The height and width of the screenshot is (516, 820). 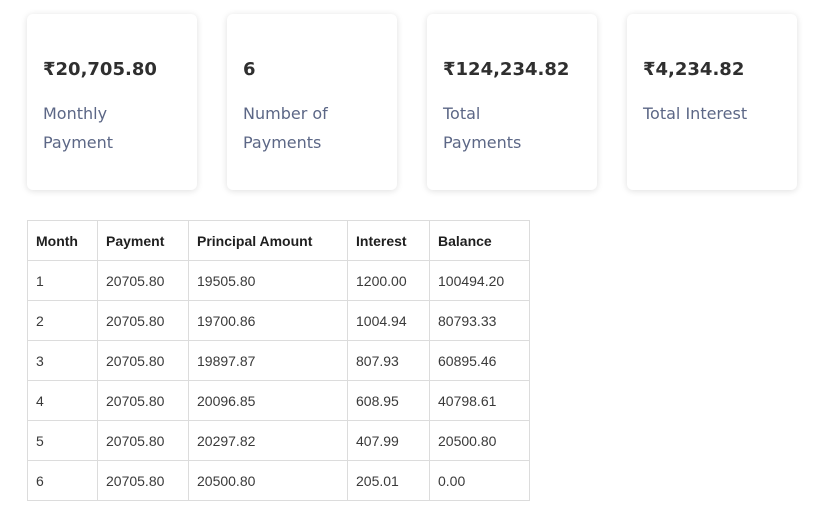 What do you see at coordinates (388, 320) in the screenshot?
I see `cell-interest: 1004.94` at bounding box center [388, 320].